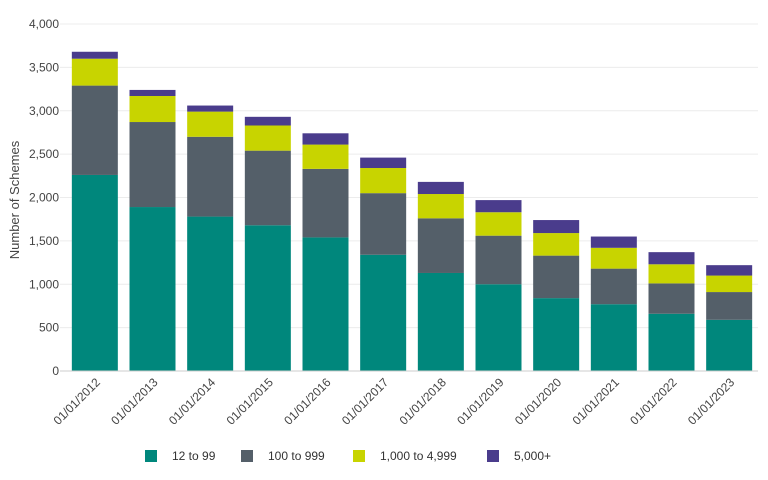  What do you see at coordinates (192, 401) in the screenshot?
I see `x-tick-label: 01/01/2014` at bounding box center [192, 401].